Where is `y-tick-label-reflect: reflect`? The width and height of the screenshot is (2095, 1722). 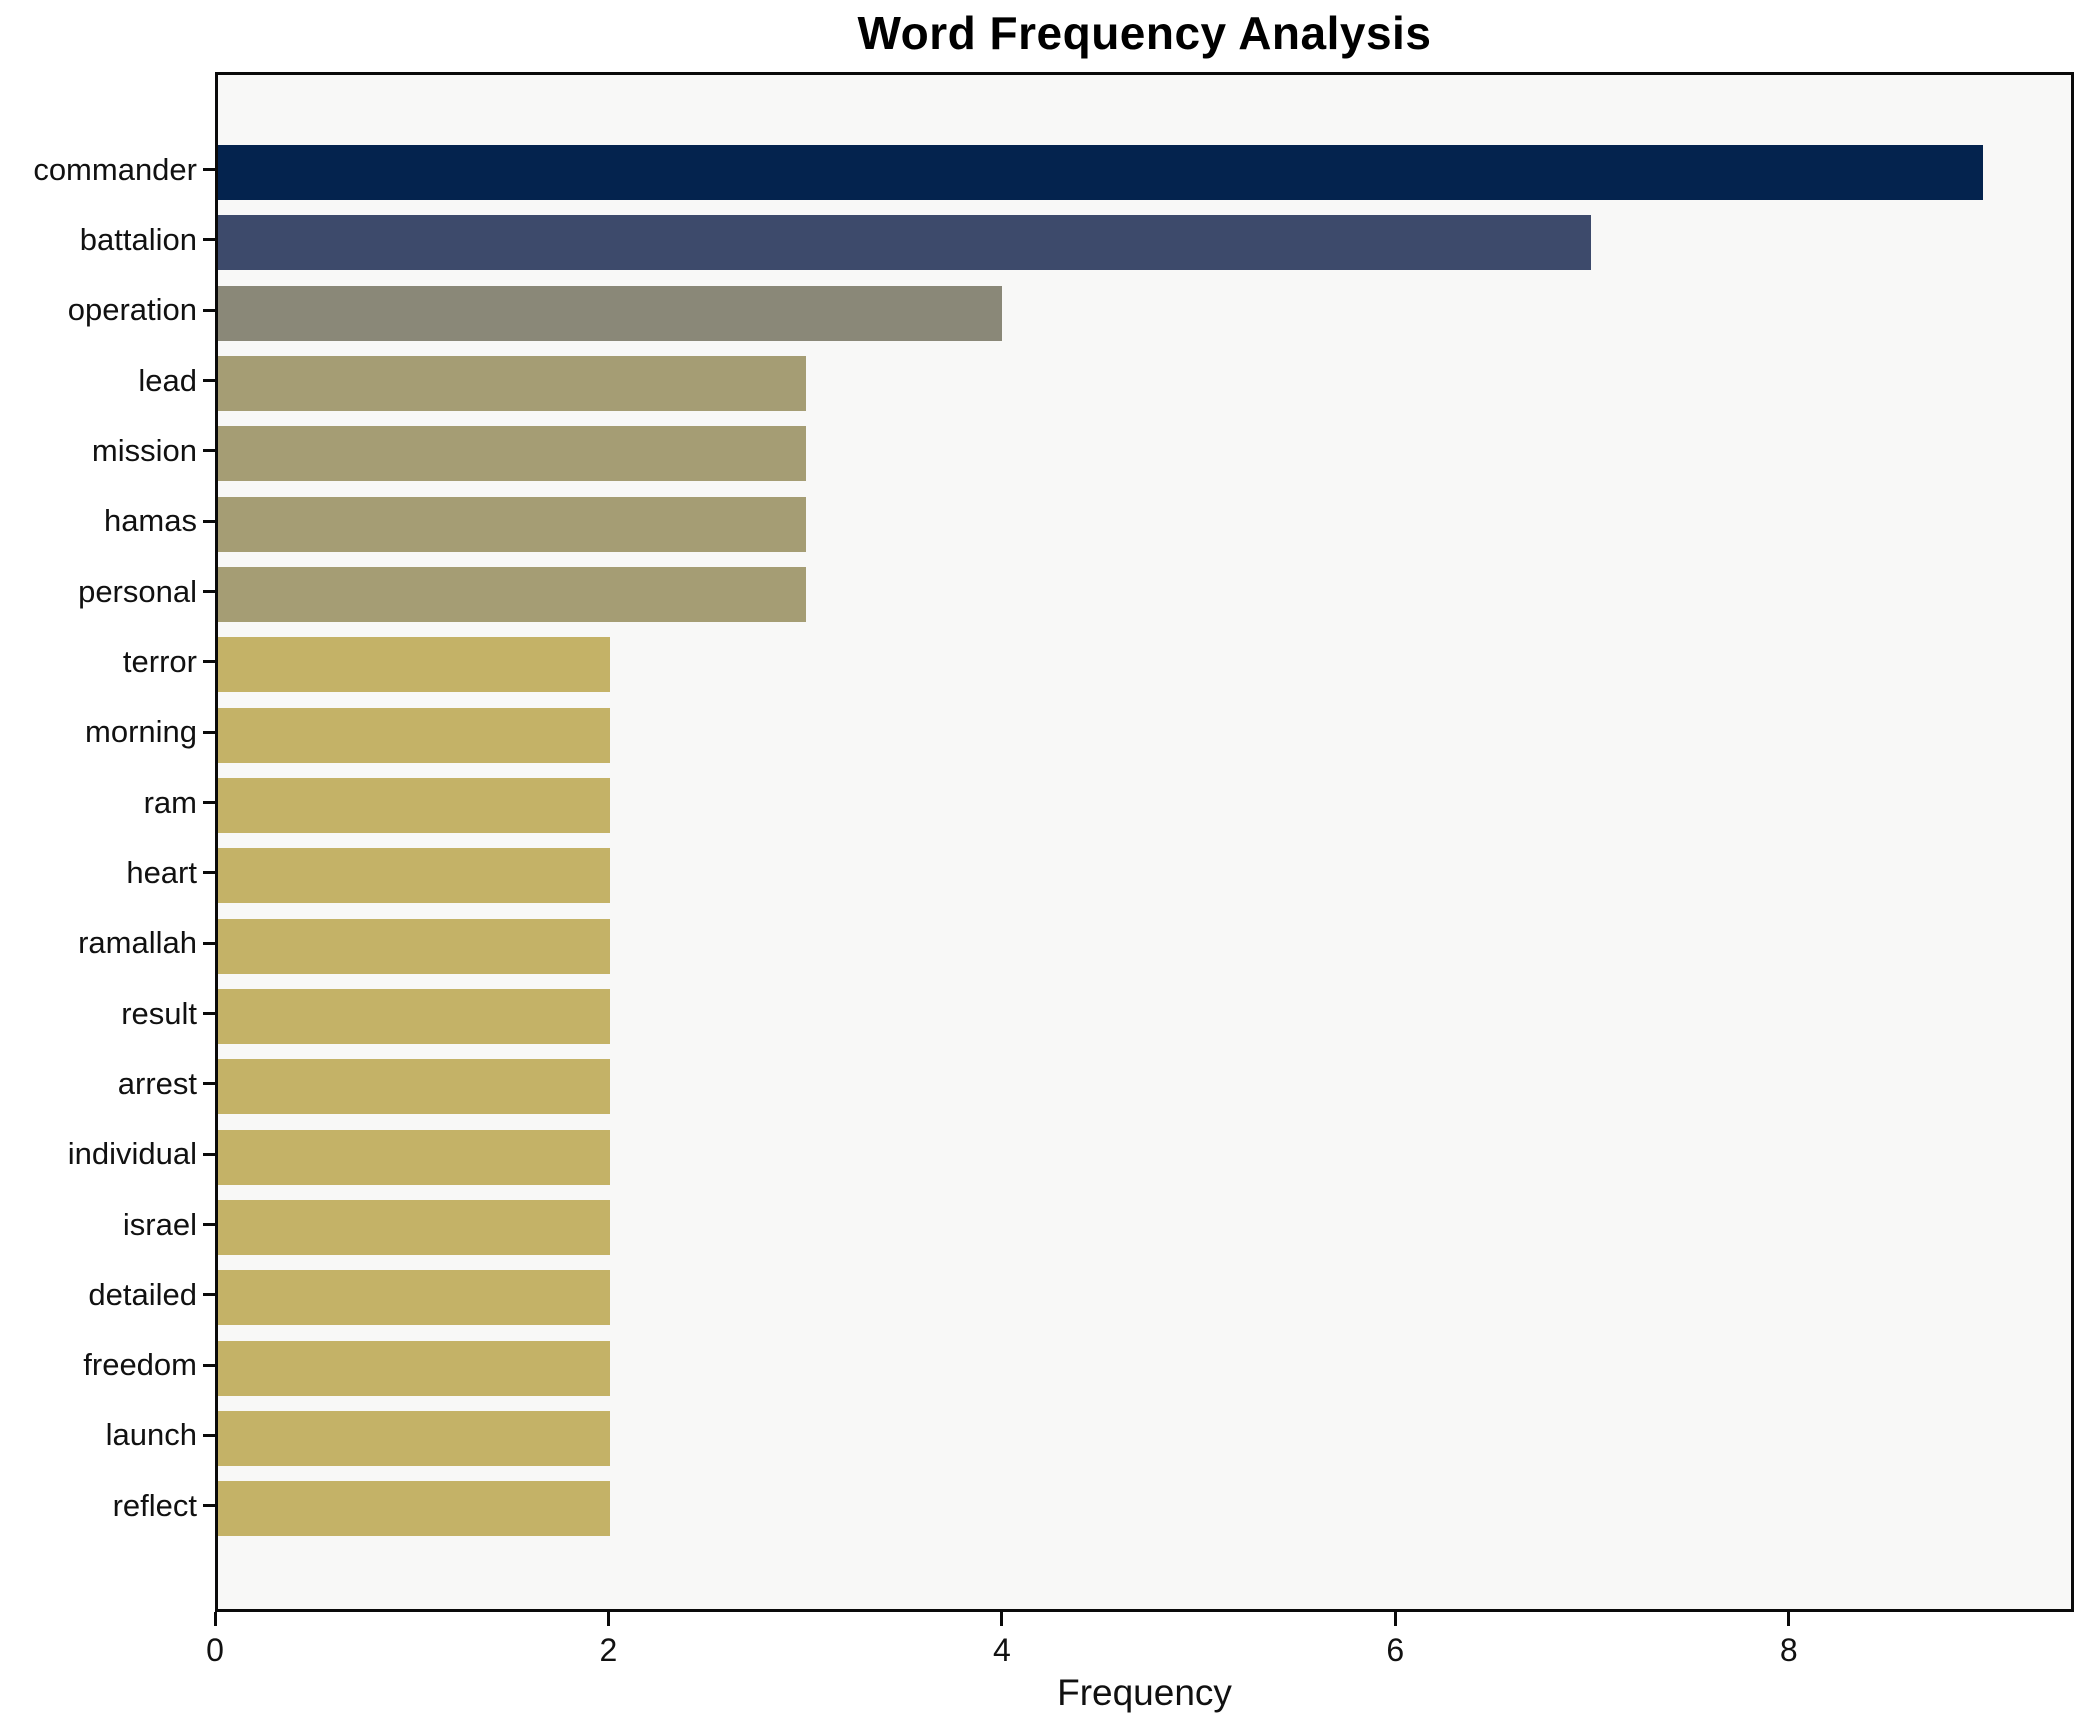 y-tick-label-reflect: reflect is located at coordinates (154, 1505).